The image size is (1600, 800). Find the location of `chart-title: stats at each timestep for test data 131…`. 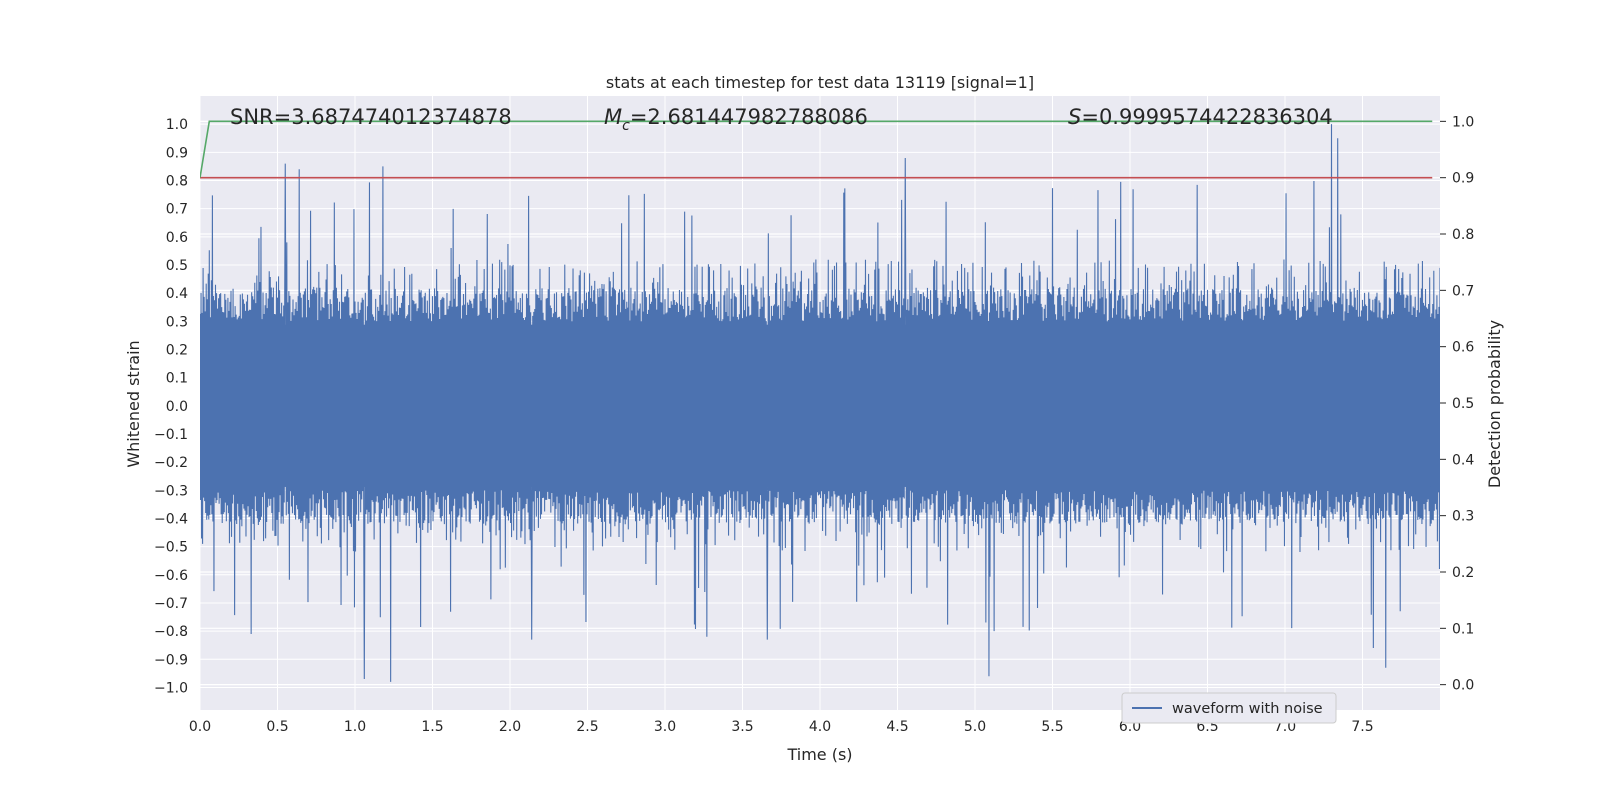

chart-title: stats at each timestep for test data 131… is located at coordinates (820, 82).